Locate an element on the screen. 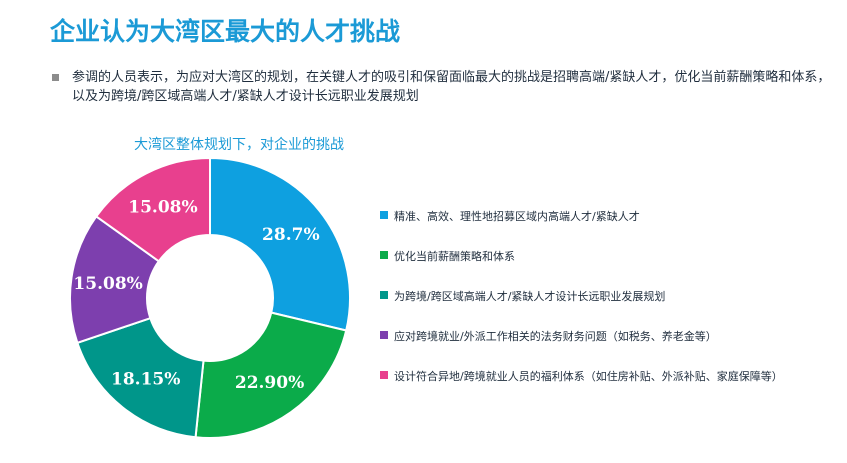 The image size is (847, 463). chart-title: 大湾区整体规划下，对企业的挑战 is located at coordinates (239, 145).